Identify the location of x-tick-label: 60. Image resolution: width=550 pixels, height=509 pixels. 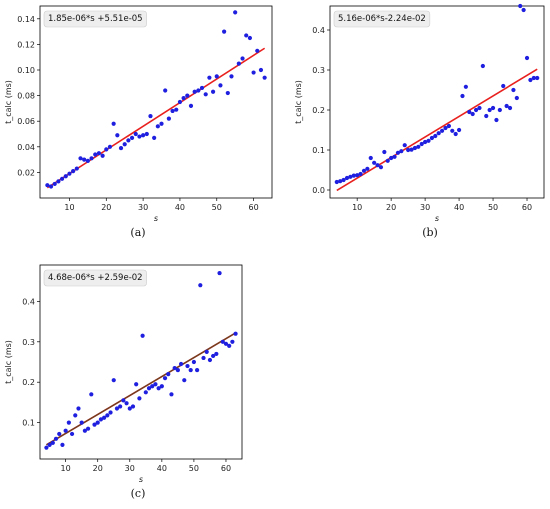
(226, 468).